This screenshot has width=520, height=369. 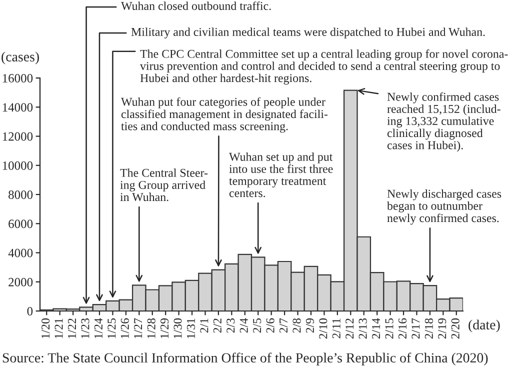 I want to click on x-tick-label: 1/27, so click(x=138, y=328).